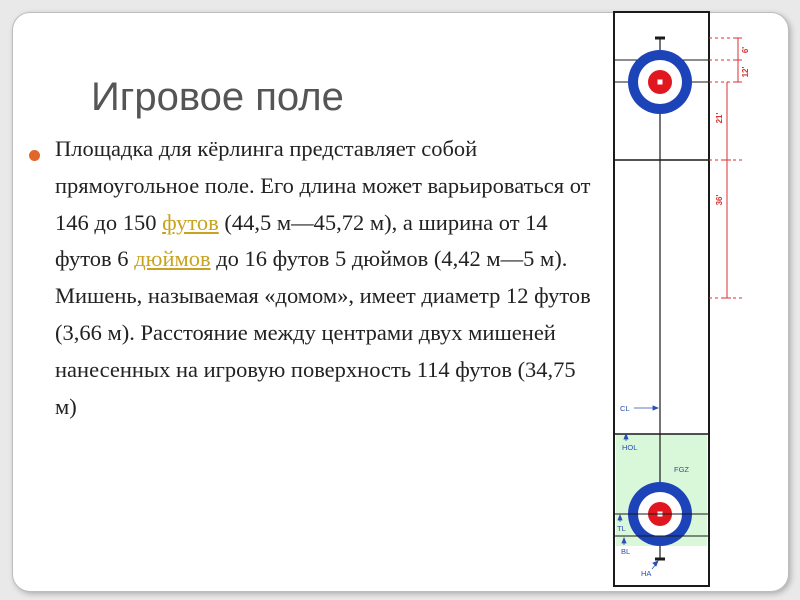 The height and width of the screenshot is (600, 800). I want to click on sheet-outline, so click(661, 299).